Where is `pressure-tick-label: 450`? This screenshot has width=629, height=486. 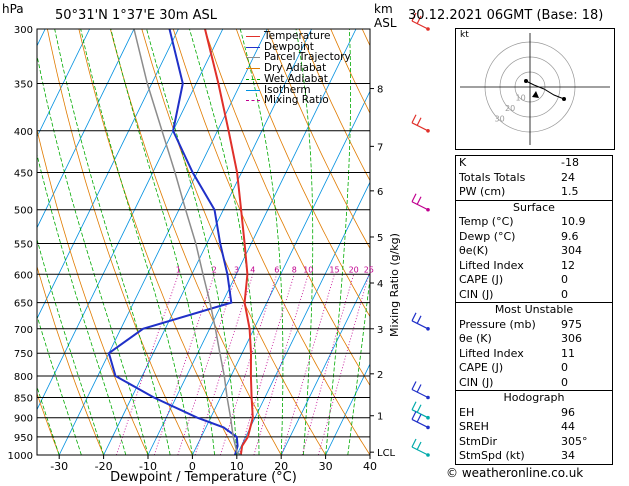 pressure-tick-label: 450 is located at coordinates (23, 173).